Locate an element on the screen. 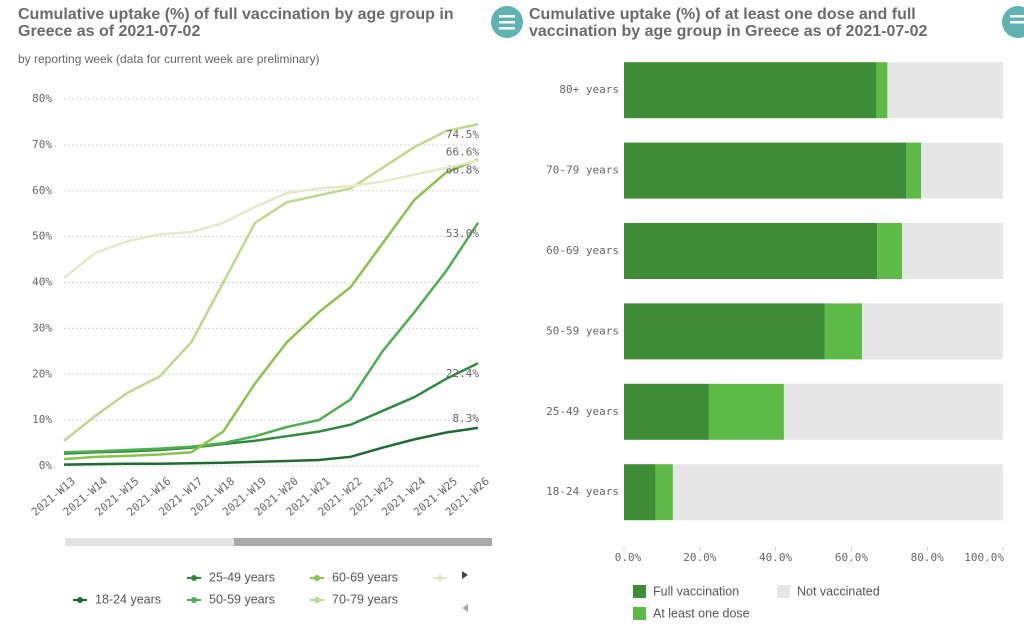 This screenshot has width=1024, height=628. y-tick-label: 60% is located at coordinates (42, 190).